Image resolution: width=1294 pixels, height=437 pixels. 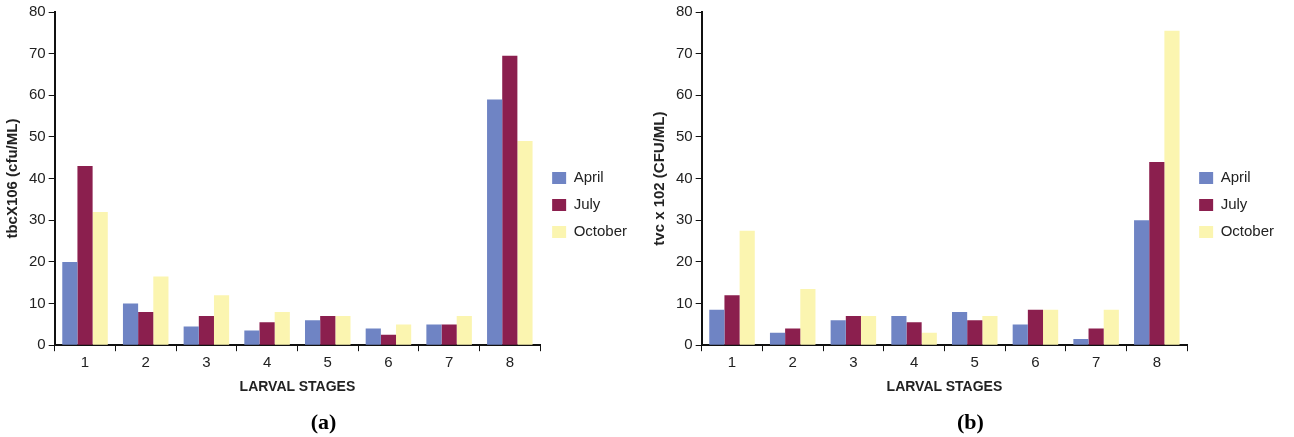 What do you see at coordinates (323, 422) in the screenshot?
I see `text: (a)` at bounding box center [323, 422].